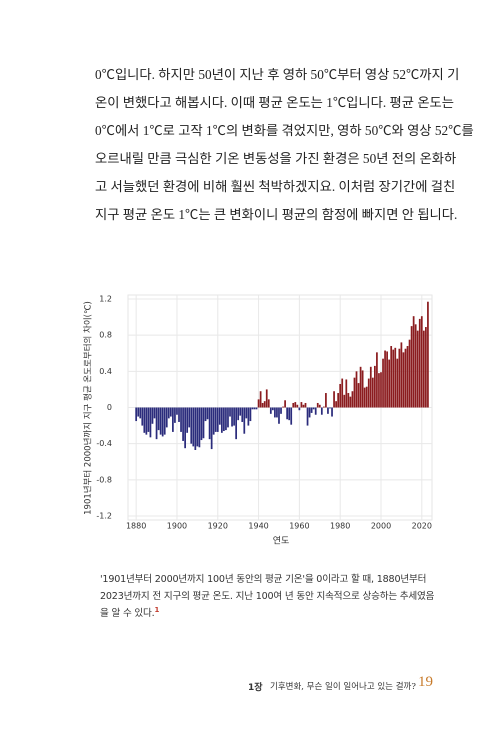  I want to click on body-line: 지구 평균 온도 1℃는 큰 변화이니 평균의 함정에 빠지면 안 됩니다., so click(276, 214).